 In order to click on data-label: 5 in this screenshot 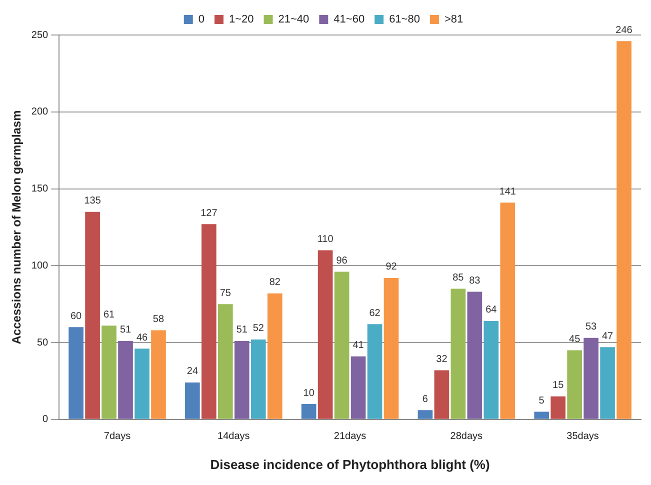, I will do `click(541, 400)`.